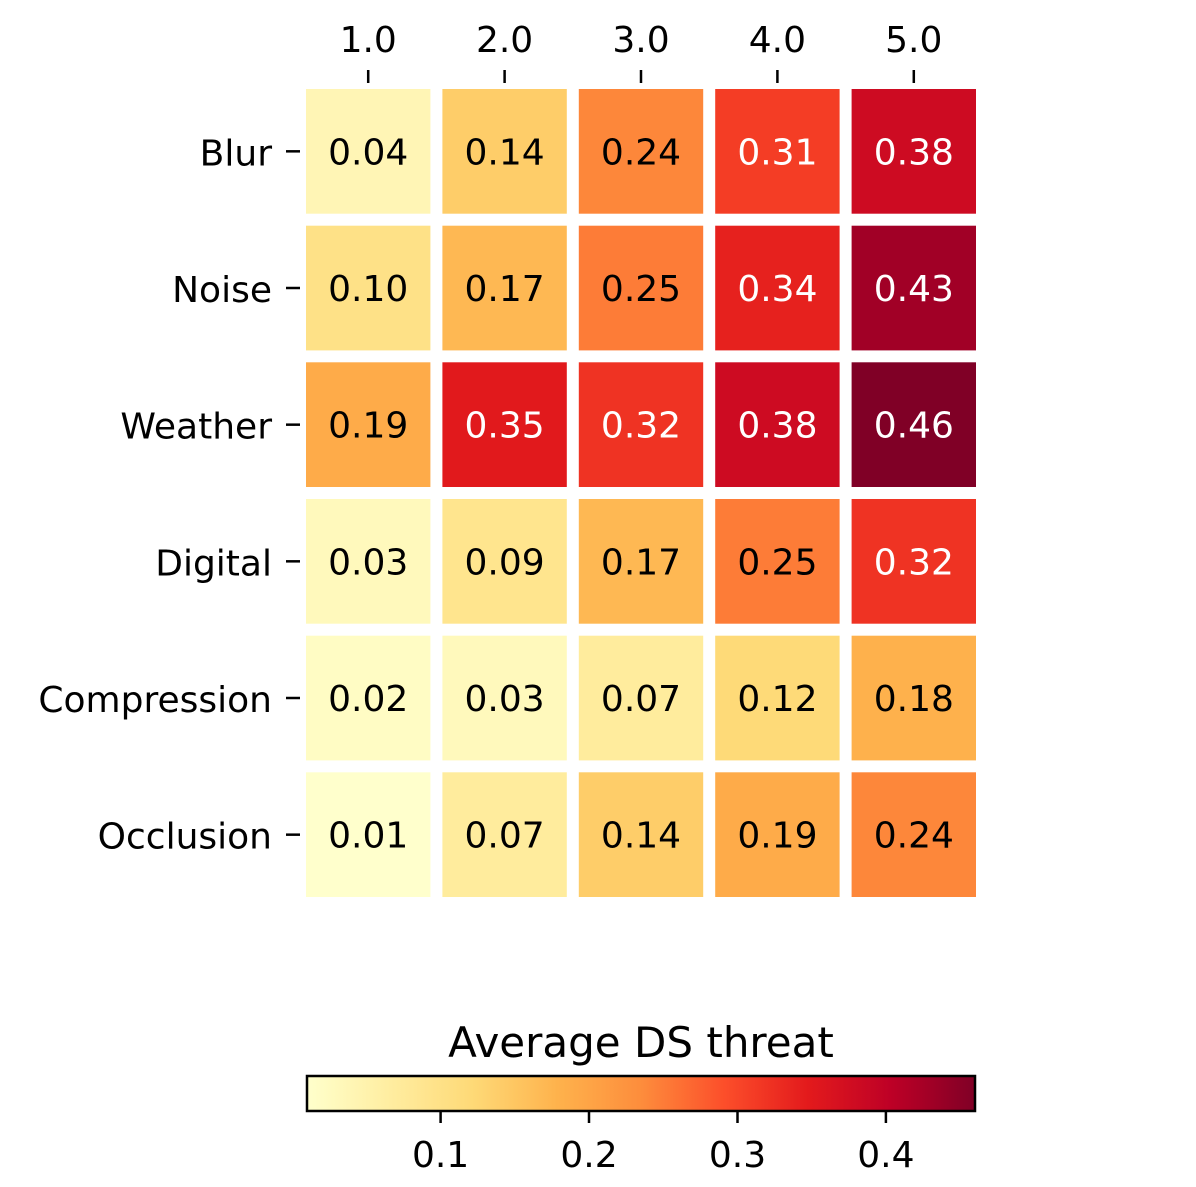 The height and width of the screenshot is (1187, 1196). I want to click on y-tick-label: Weather, so click(196, 427).